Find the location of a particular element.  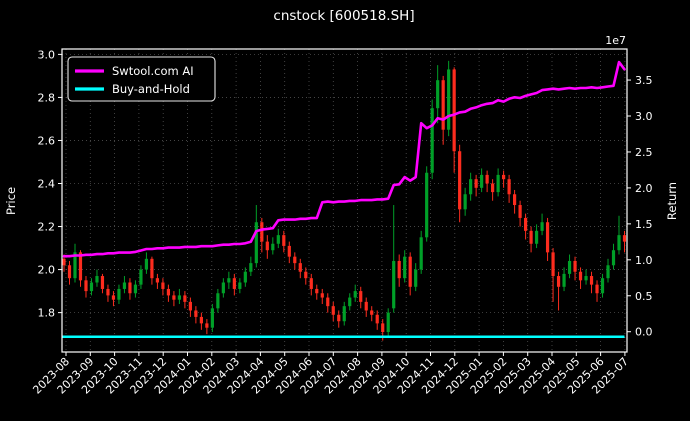

price-tick-label: 2.6 is located at coordinates (47, 140).